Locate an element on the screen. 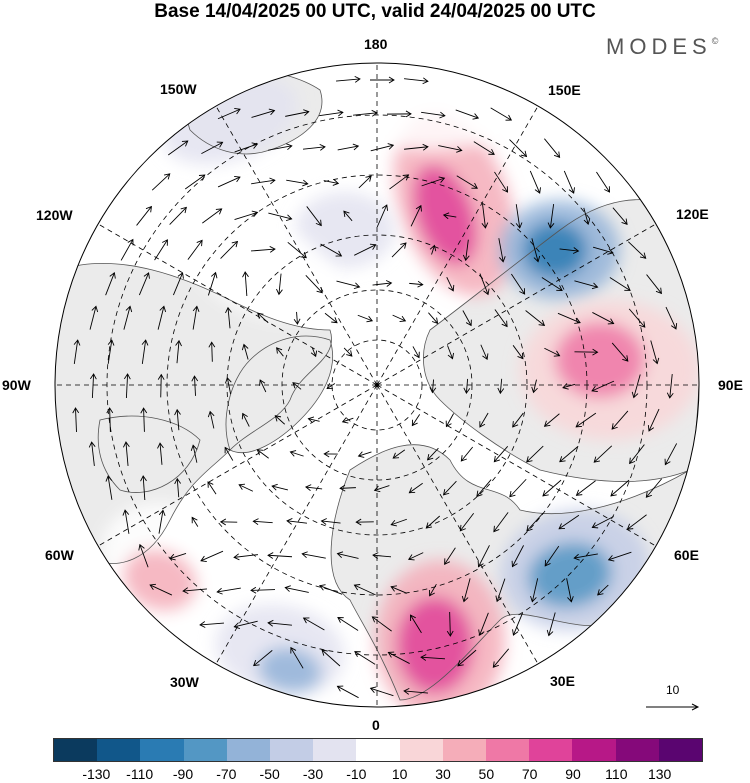 Image resolution: width=750 pixels, height=783 pixels. lon-label-120e: 120E is located at coordinates (692, 214).